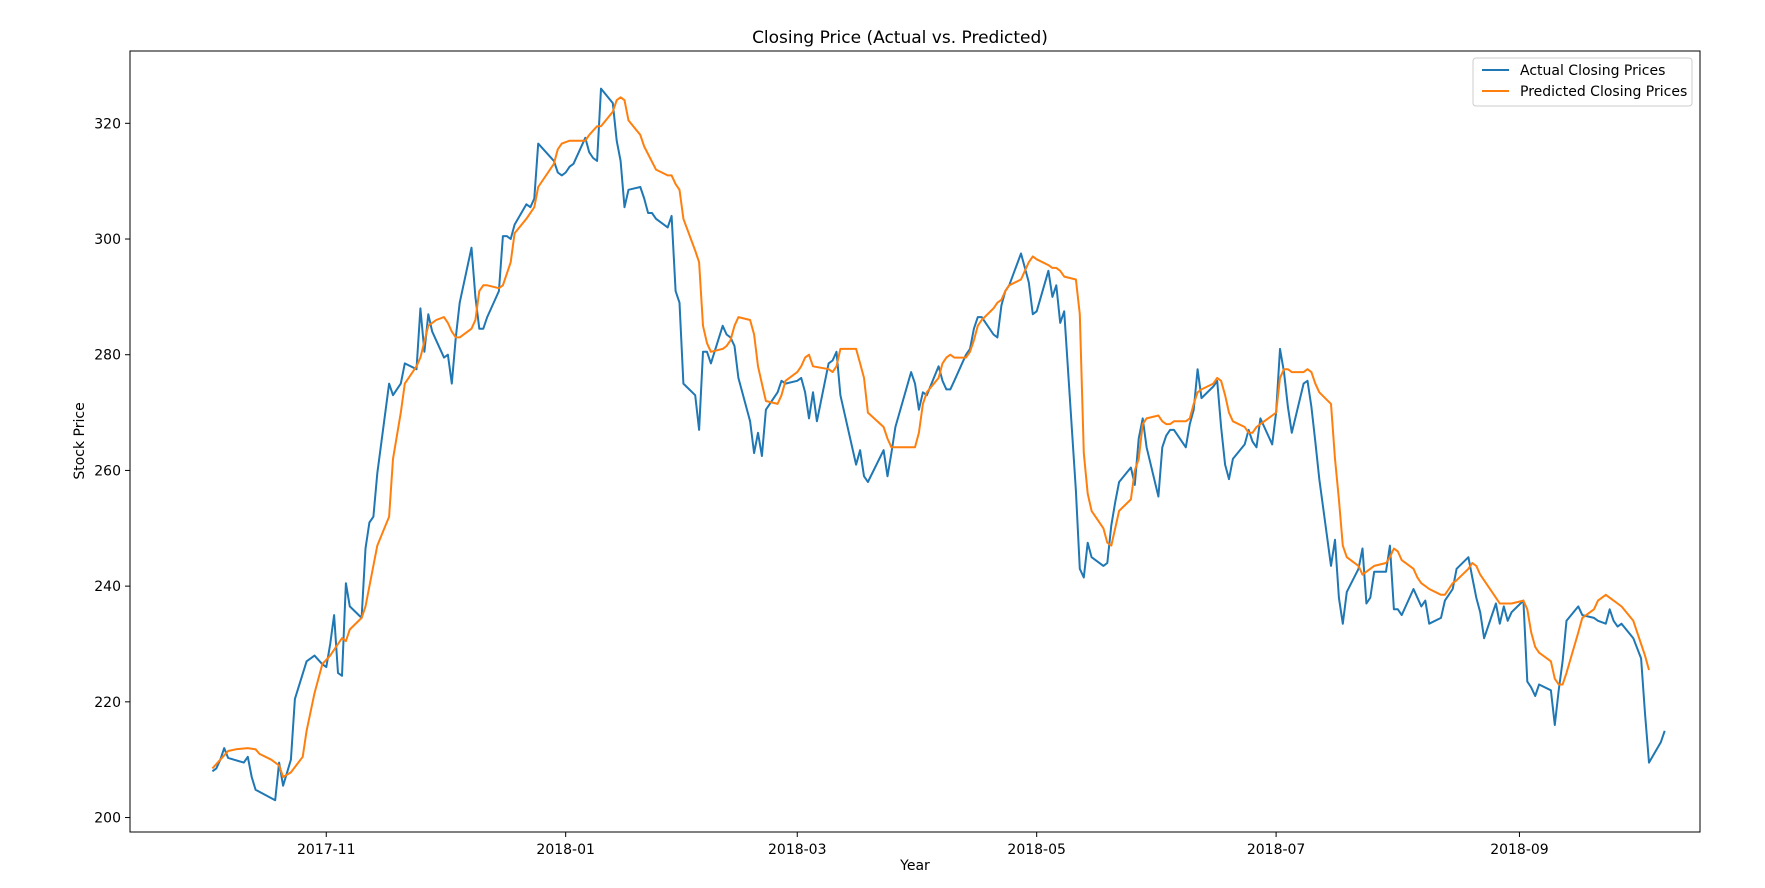 This screenshot has height=888, width=1765. I want to click on y-tick-label: 240, so click(107, 587).